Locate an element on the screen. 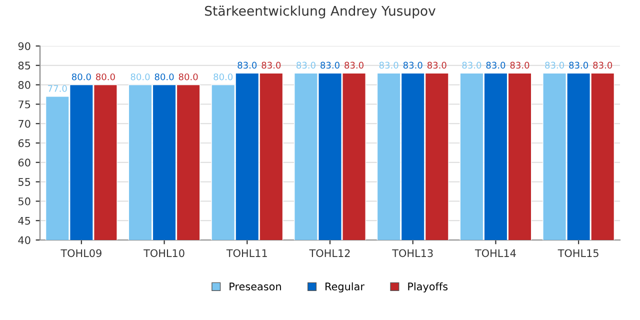 The height and width of the screenshot is (320, 640). y-tick-label: 60 is located at coordinates (24, 162).